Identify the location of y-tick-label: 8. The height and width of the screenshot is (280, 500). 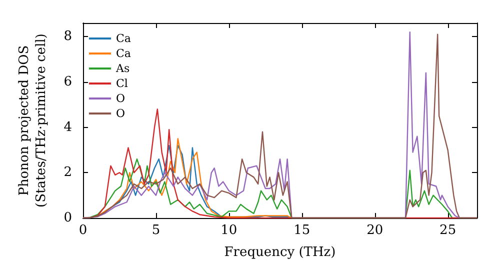
(68, 36).